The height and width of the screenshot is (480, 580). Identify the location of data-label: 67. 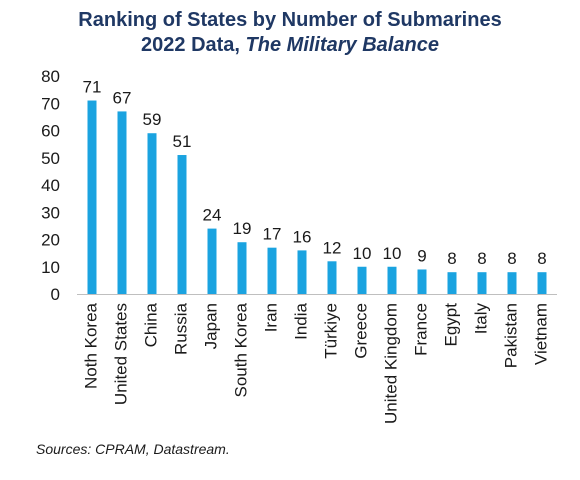
(122, 97).